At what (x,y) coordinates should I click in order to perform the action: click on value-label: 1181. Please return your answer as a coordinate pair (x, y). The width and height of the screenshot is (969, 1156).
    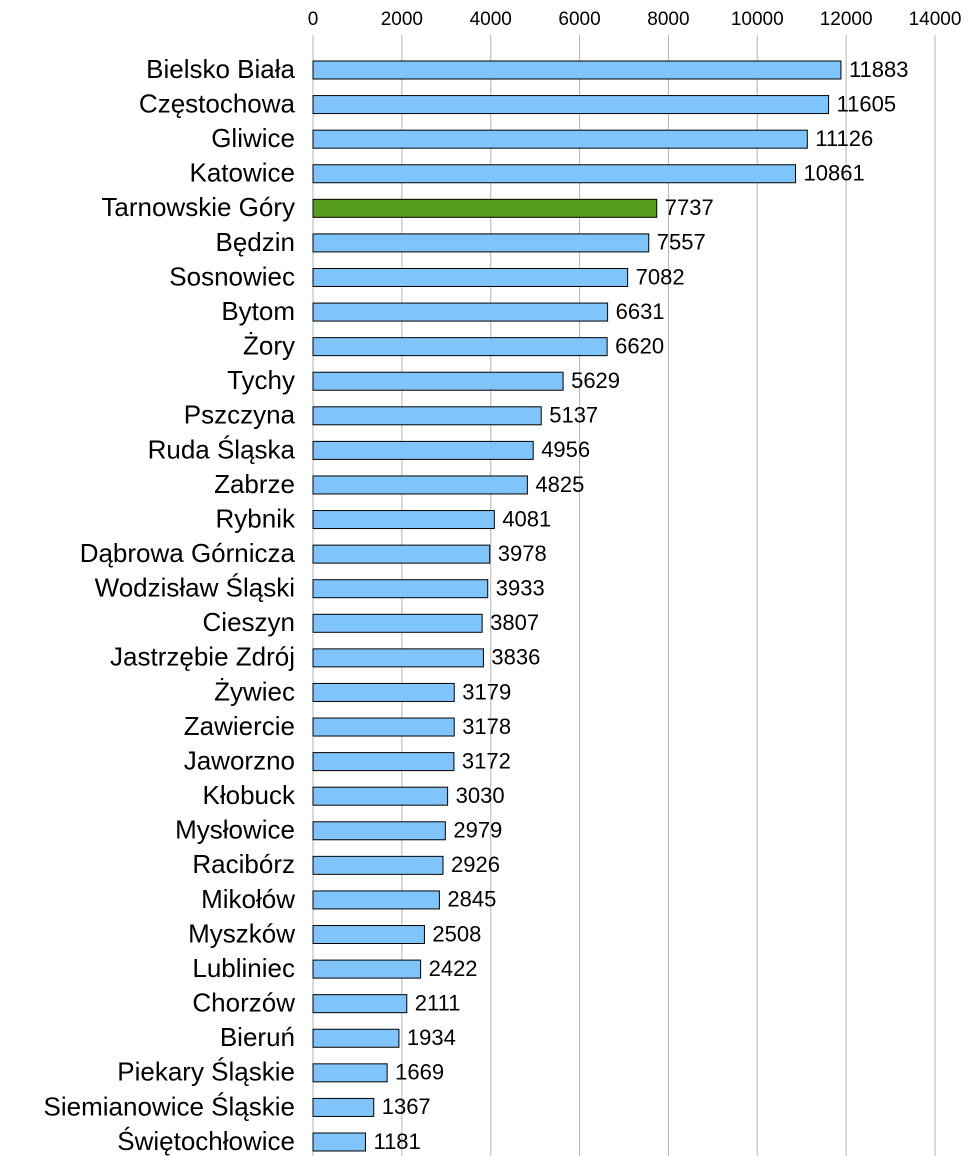
    Looking at the image, I should click on (396, 1141).